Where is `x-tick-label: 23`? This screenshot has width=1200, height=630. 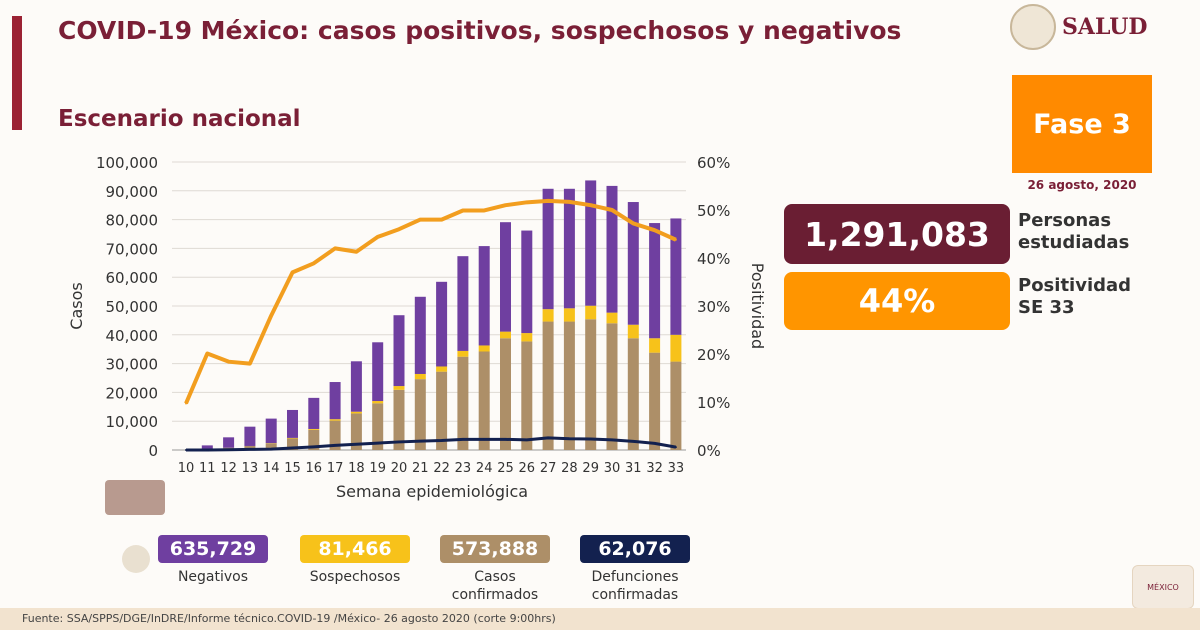 x-tick-label: 23 is located at coordinates (463, 468).